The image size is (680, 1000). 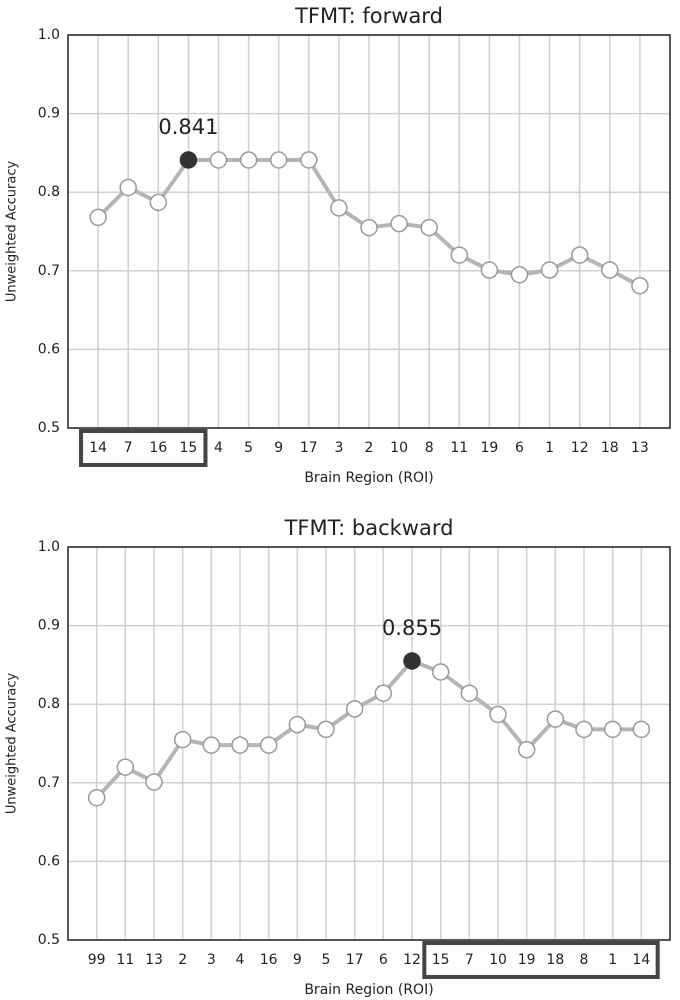 I want to click on chart-title: TFMT: forward, so click(x=368, y=16).